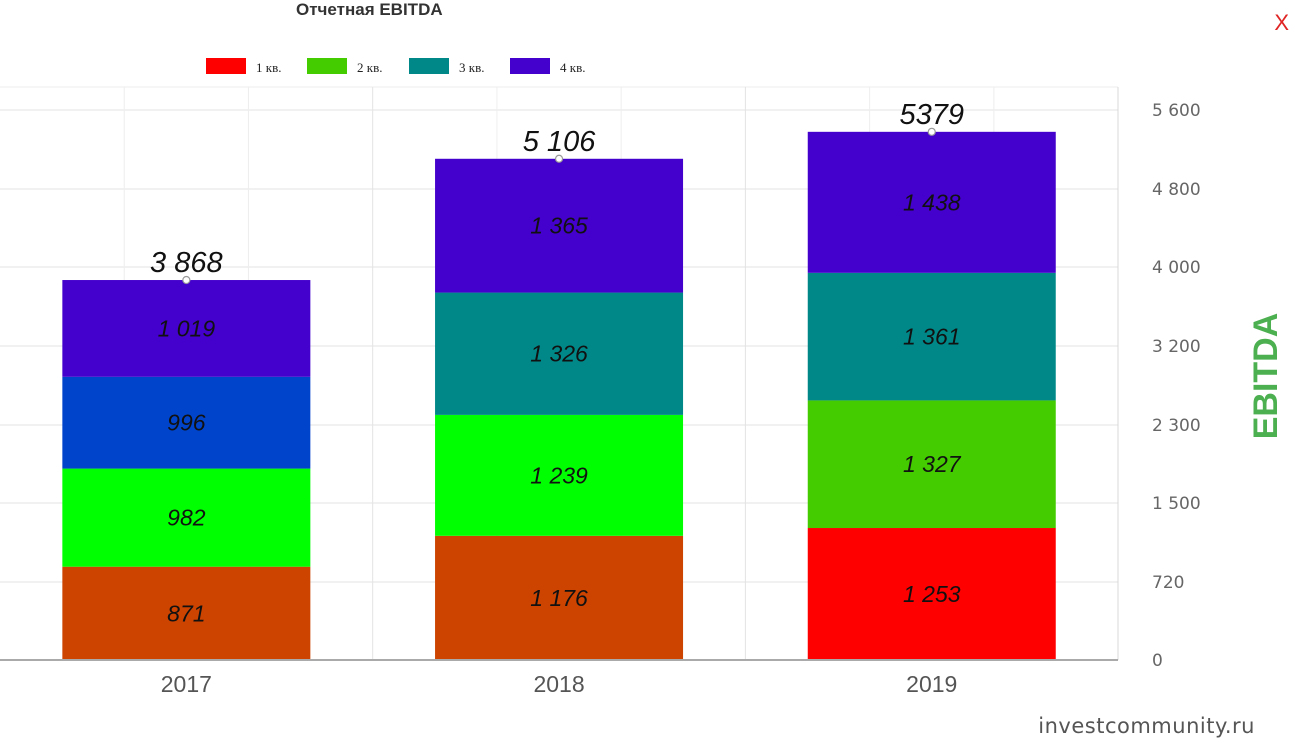  I want to click on watermark: investcommunity.ru, so click(1146, 726).